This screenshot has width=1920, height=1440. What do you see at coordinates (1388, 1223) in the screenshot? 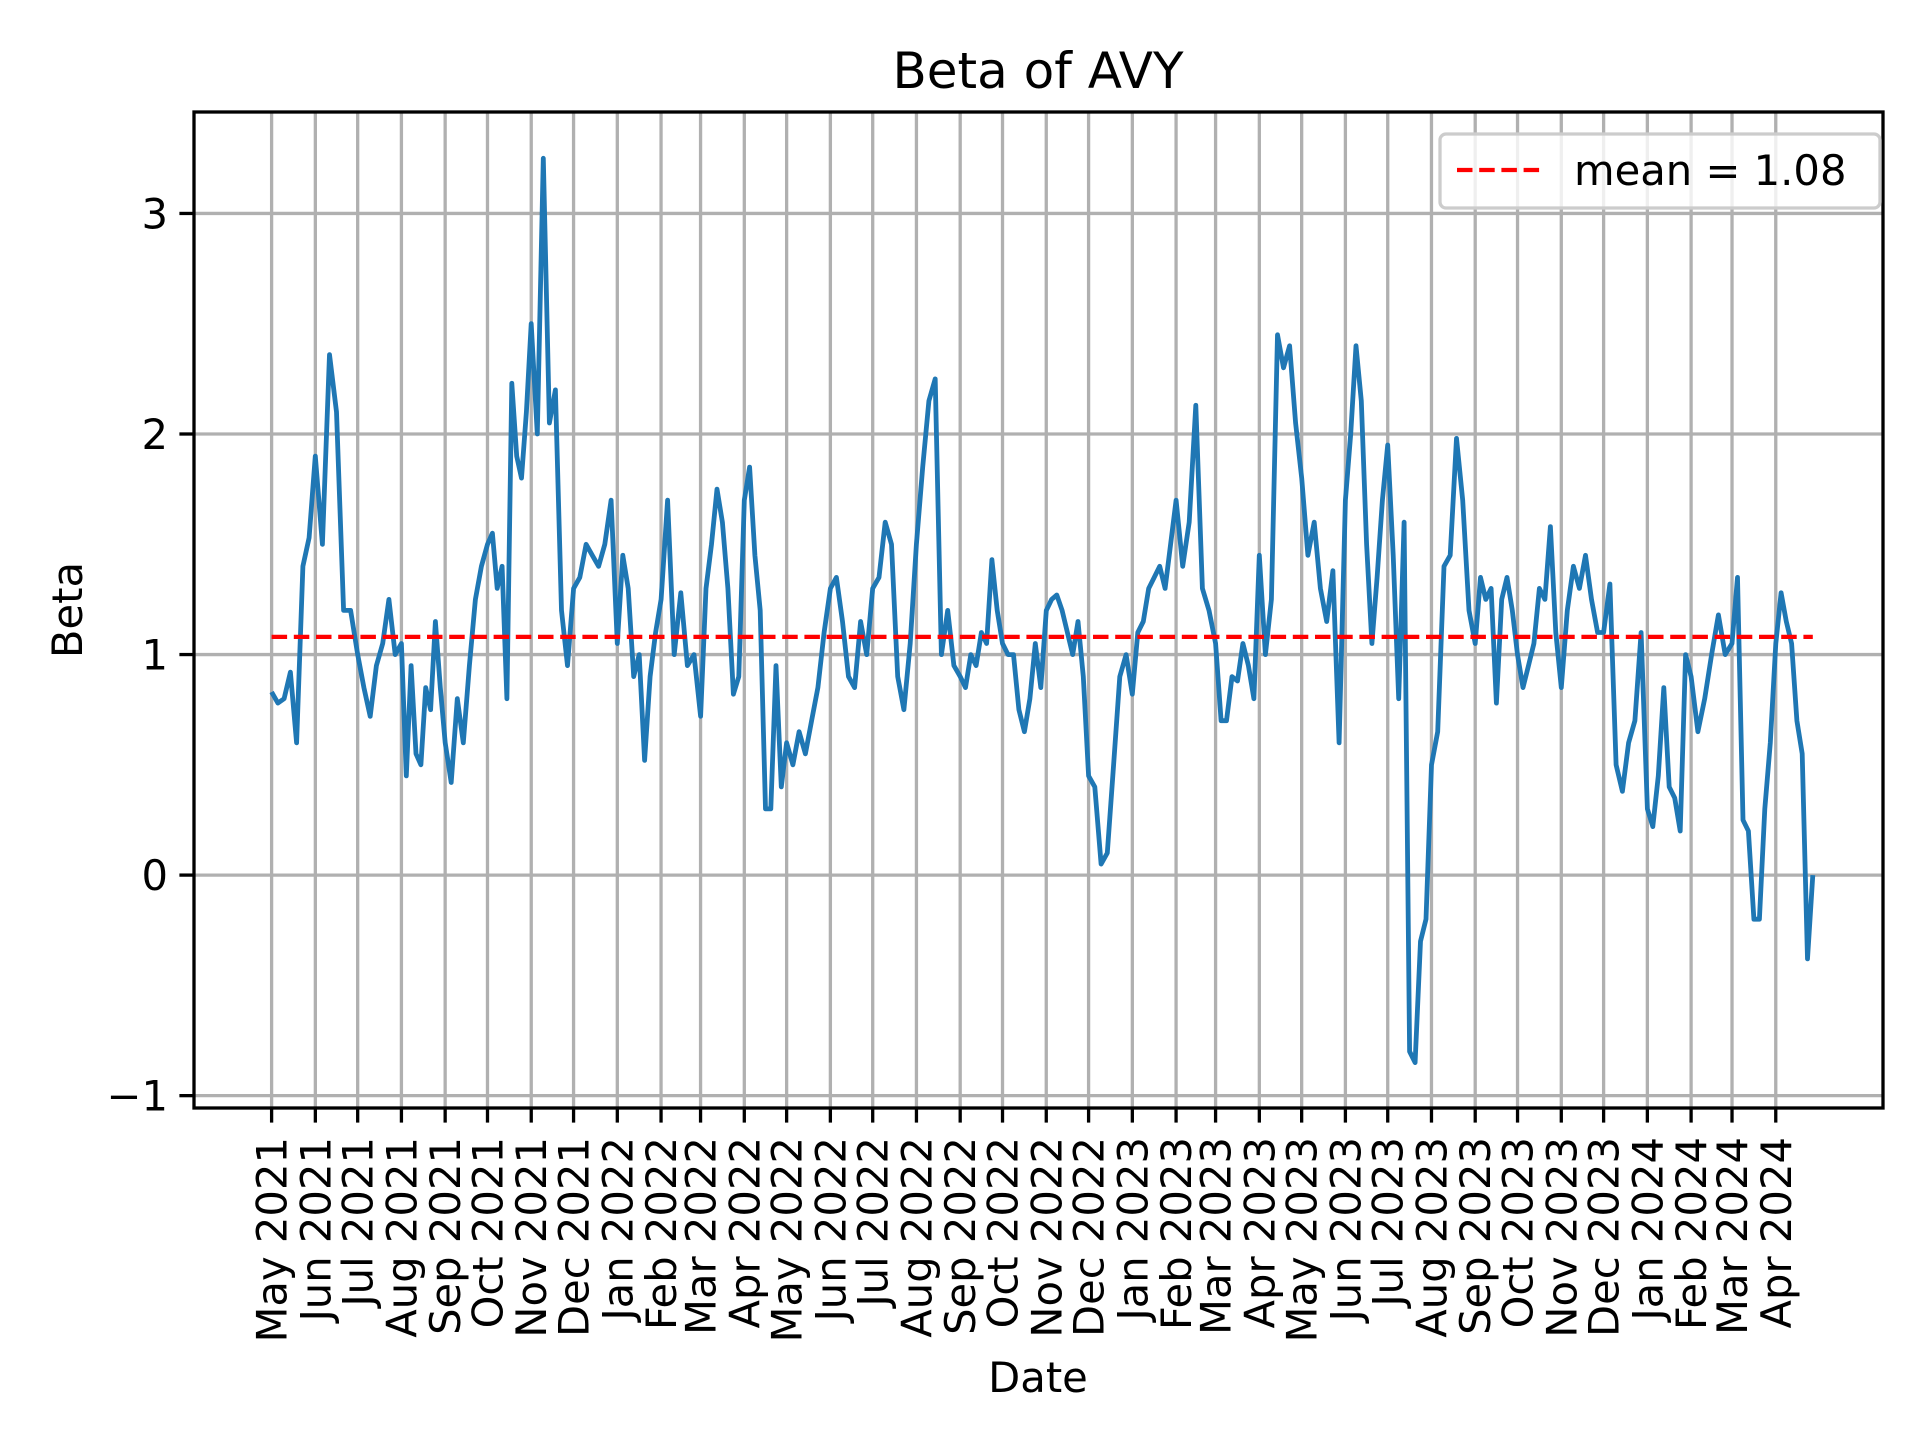
I see `x-tick-label: Jul 2023` at bounding box center [1388, 1223].